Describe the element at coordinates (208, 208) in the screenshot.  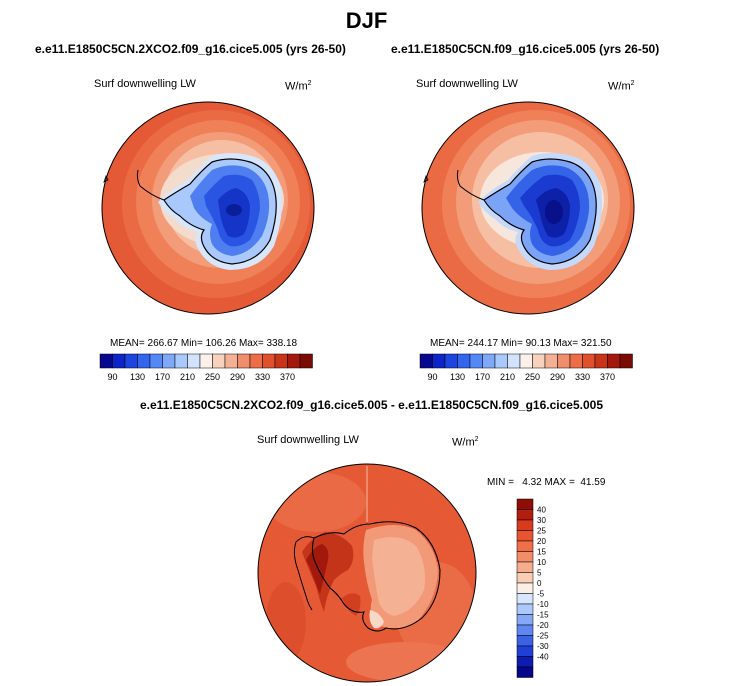
I see `panel-1-map` at that location.